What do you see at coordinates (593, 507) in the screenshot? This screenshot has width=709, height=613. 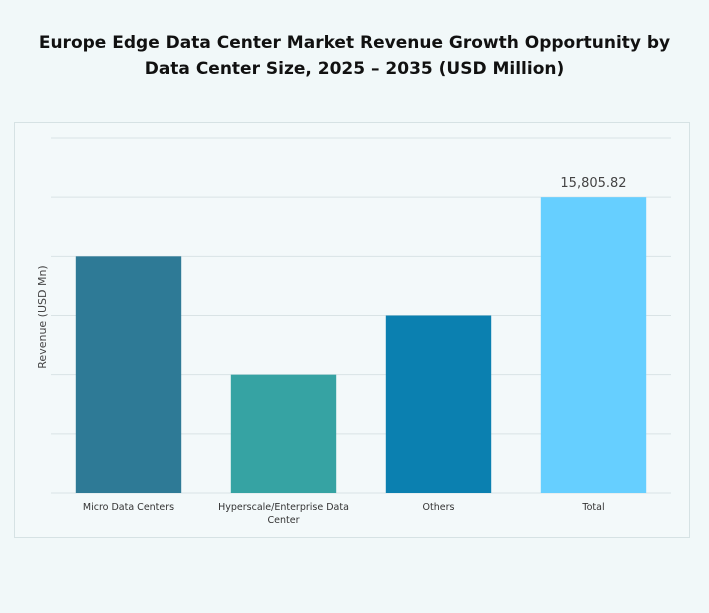 I see `x-tick-label: Total` at bounding box center [593, 507].